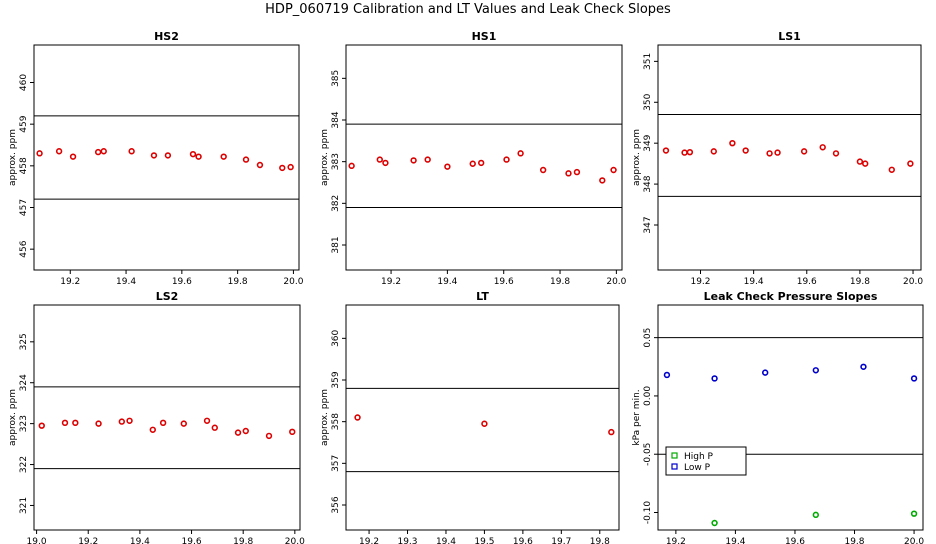 The width and height of the screenshot is (936, 544). What do you see at coordinates (24, 165) in the screenshot?
I see `y-tick-label: 458` at bounding box center [24, 165].